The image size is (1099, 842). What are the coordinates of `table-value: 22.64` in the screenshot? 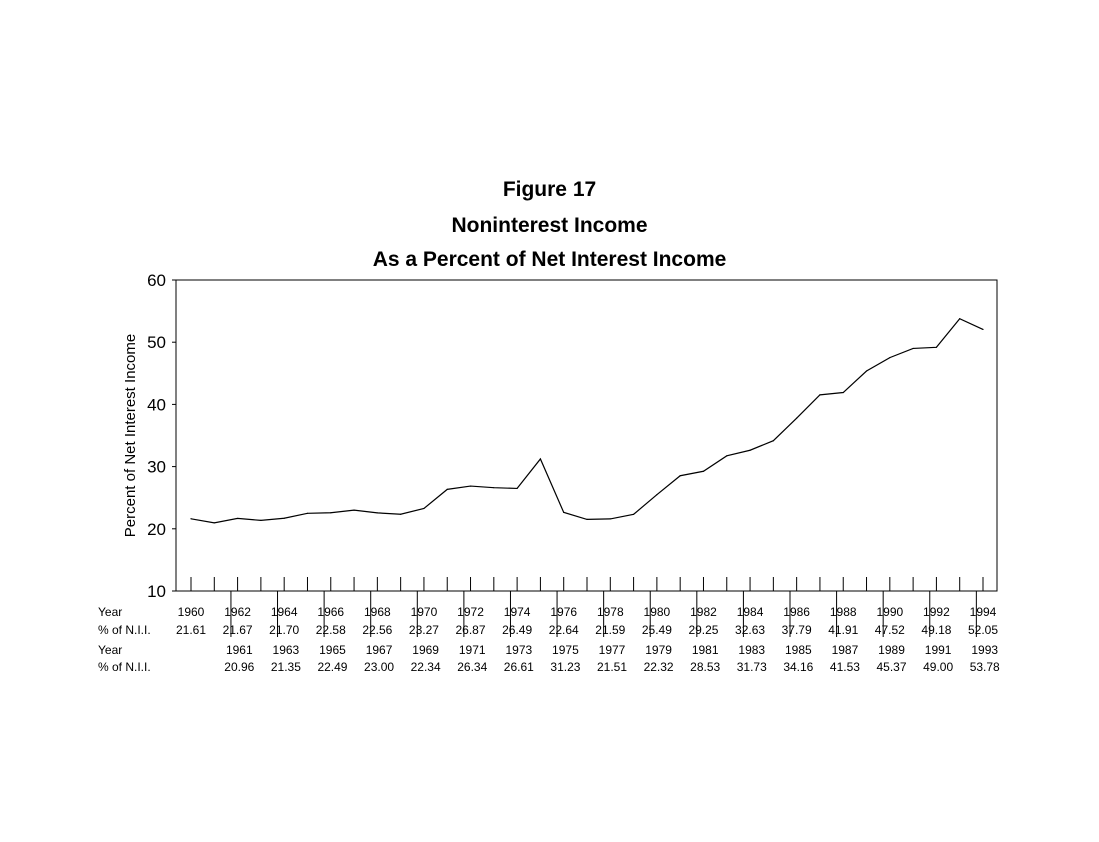 It's located at (564, 630).